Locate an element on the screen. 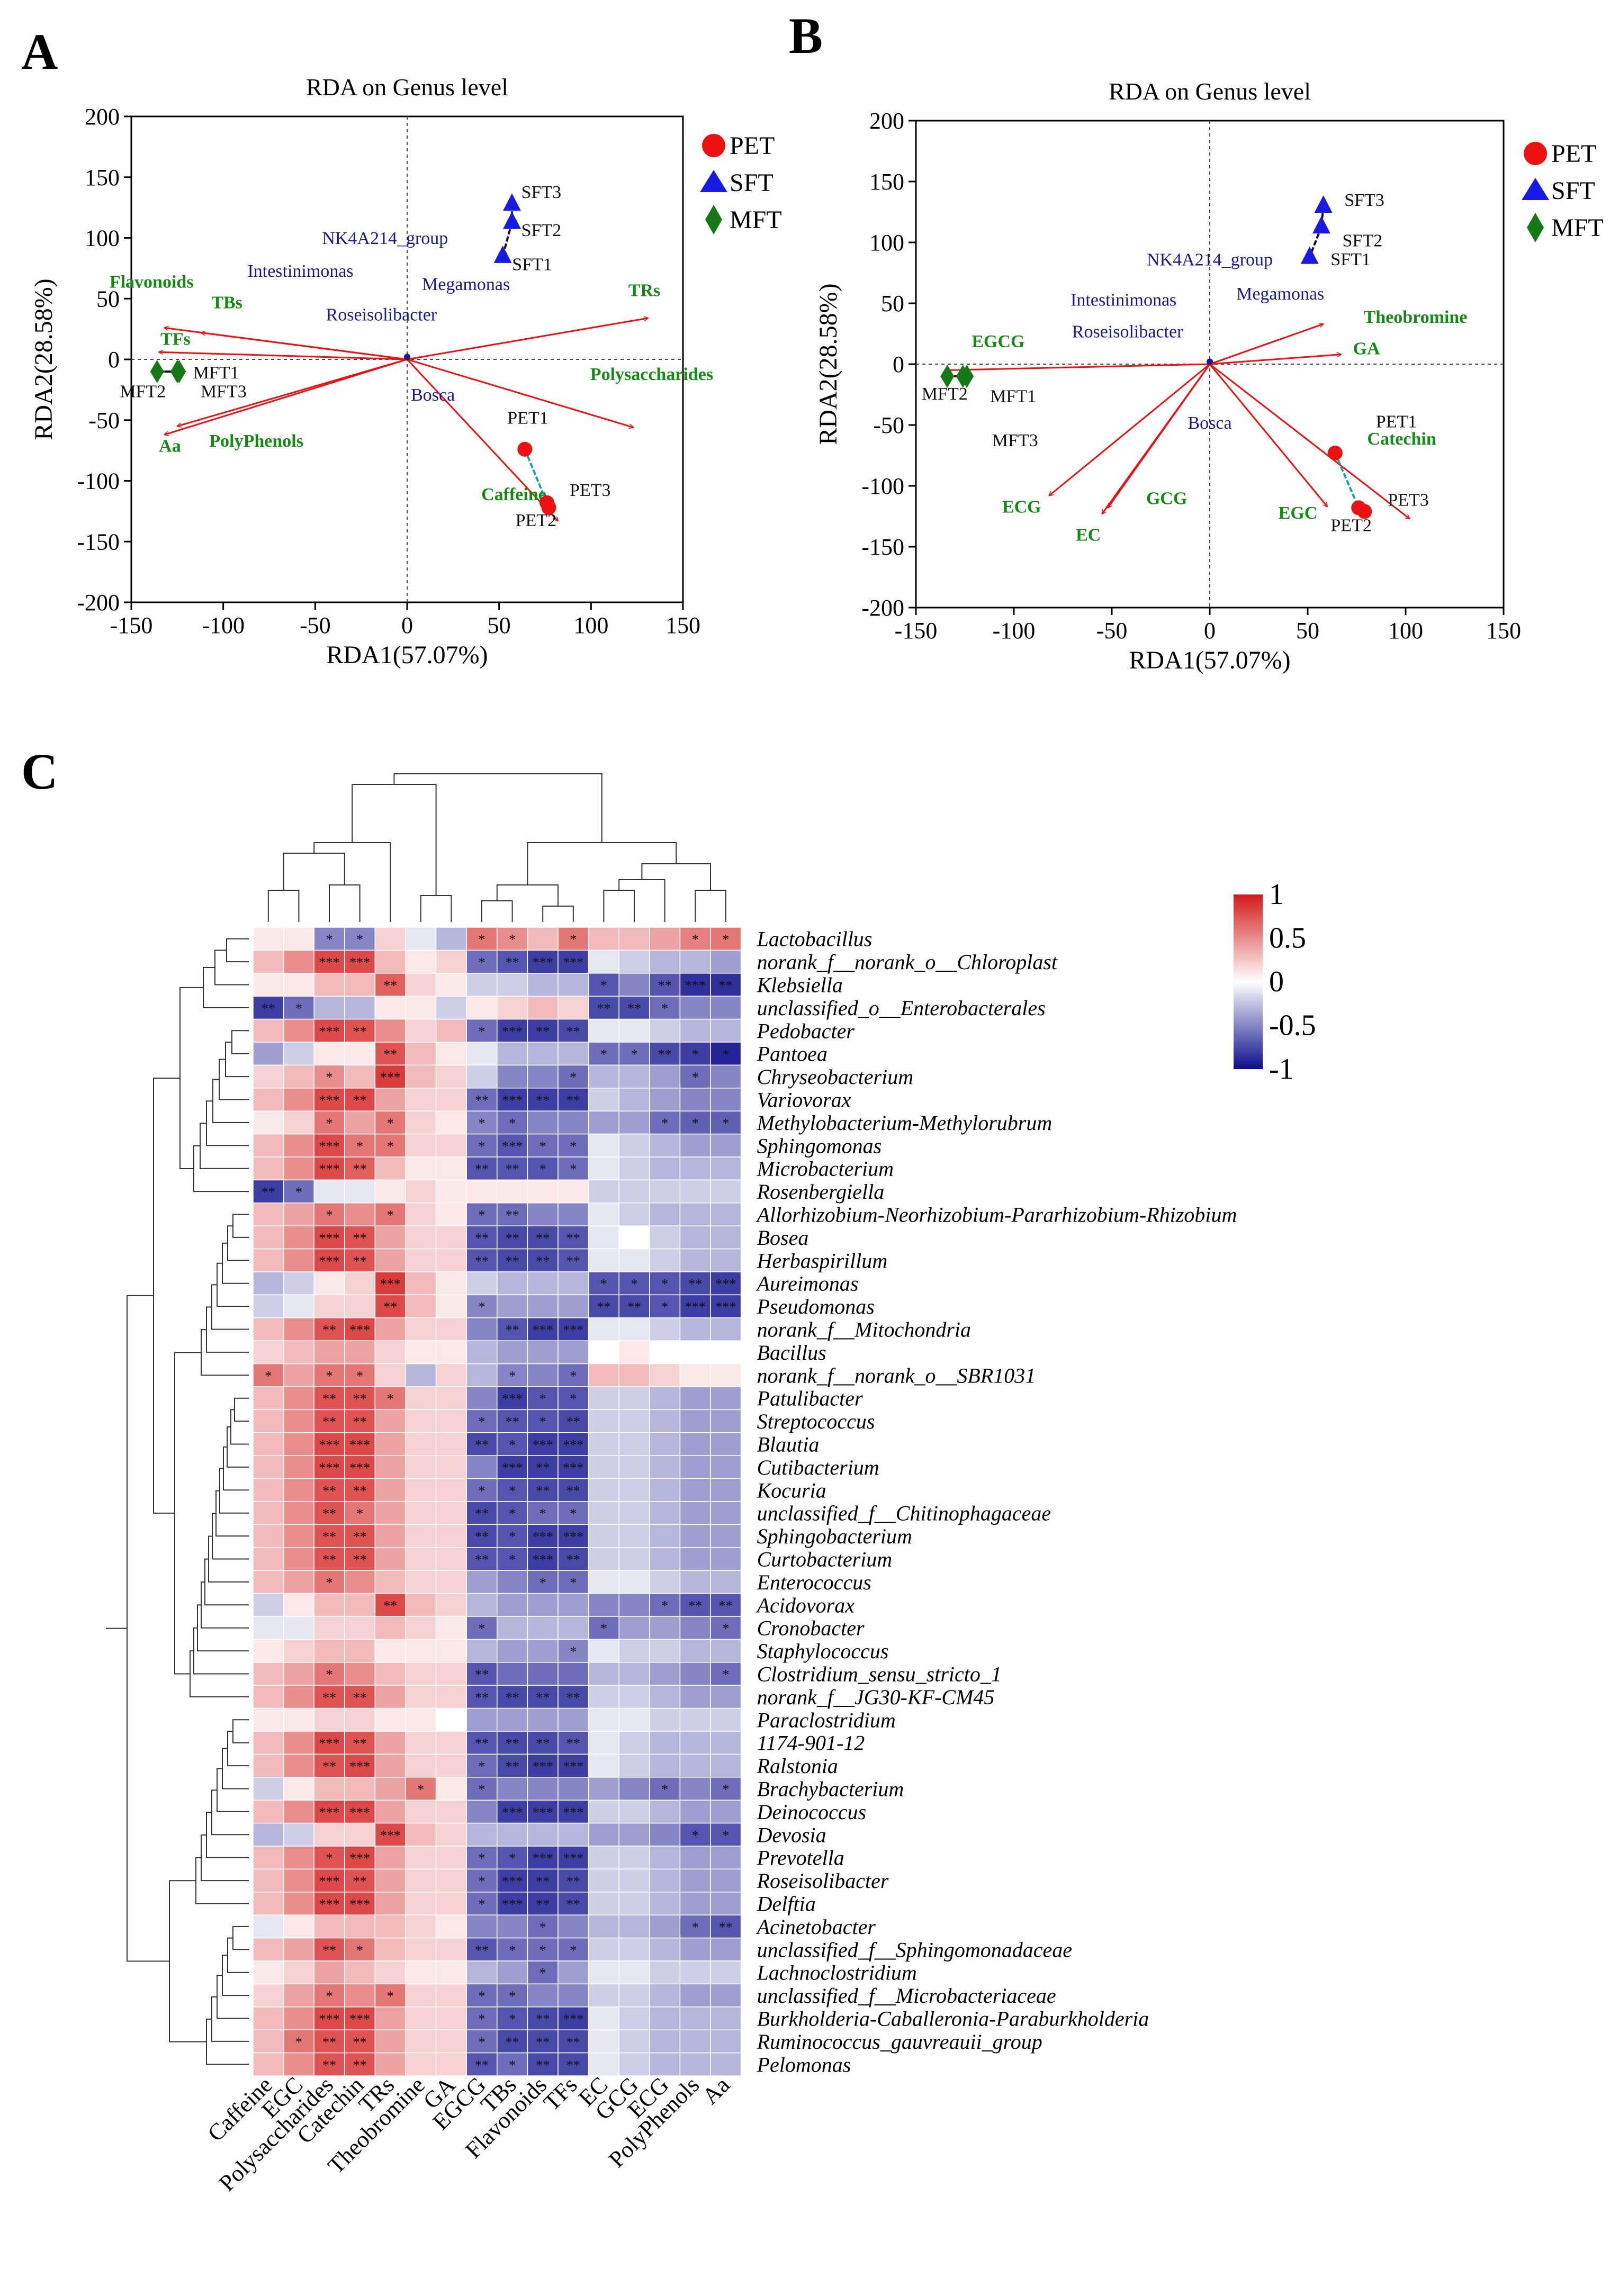 This screenshot has height=2296, width=1619. row-label: unclassified_f__Microbacteriaceae is located at coordinates (906, 1996).